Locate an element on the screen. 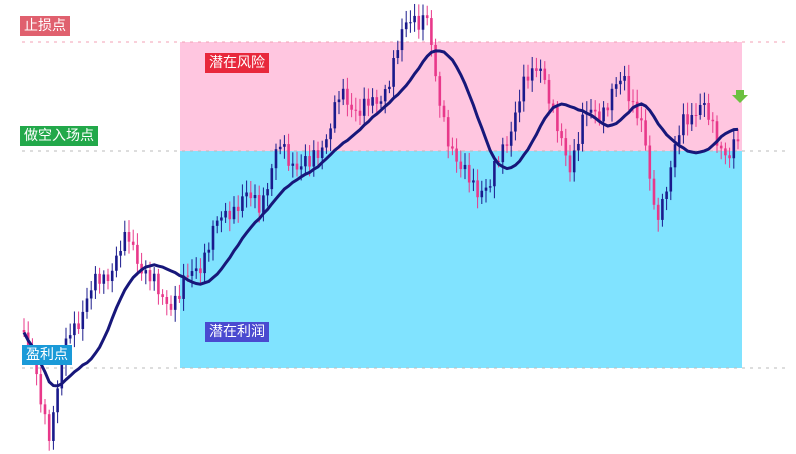 This screenshot has height=454, width=796. risk-label: 潜在风险 is located at coordinates (237, 63).